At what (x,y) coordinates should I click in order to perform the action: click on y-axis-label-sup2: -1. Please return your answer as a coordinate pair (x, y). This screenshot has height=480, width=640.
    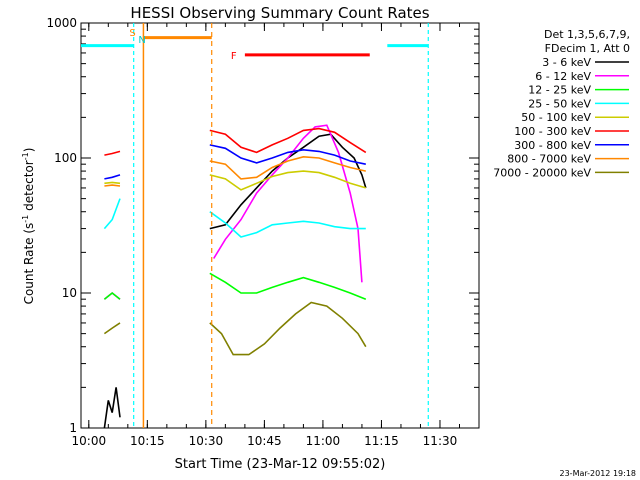
    Looking at the image, I should click on (25, 156).